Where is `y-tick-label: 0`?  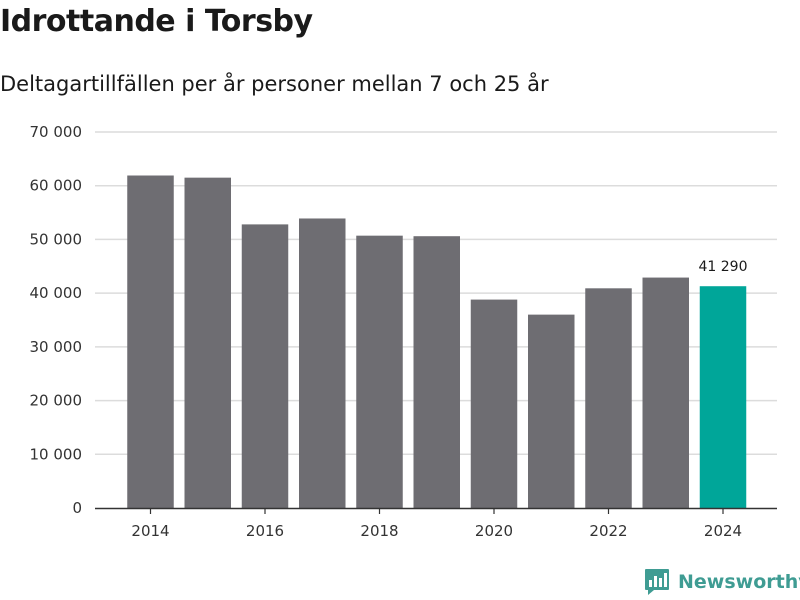 y-tick-label: 0 is located at coordinates (77, 508).